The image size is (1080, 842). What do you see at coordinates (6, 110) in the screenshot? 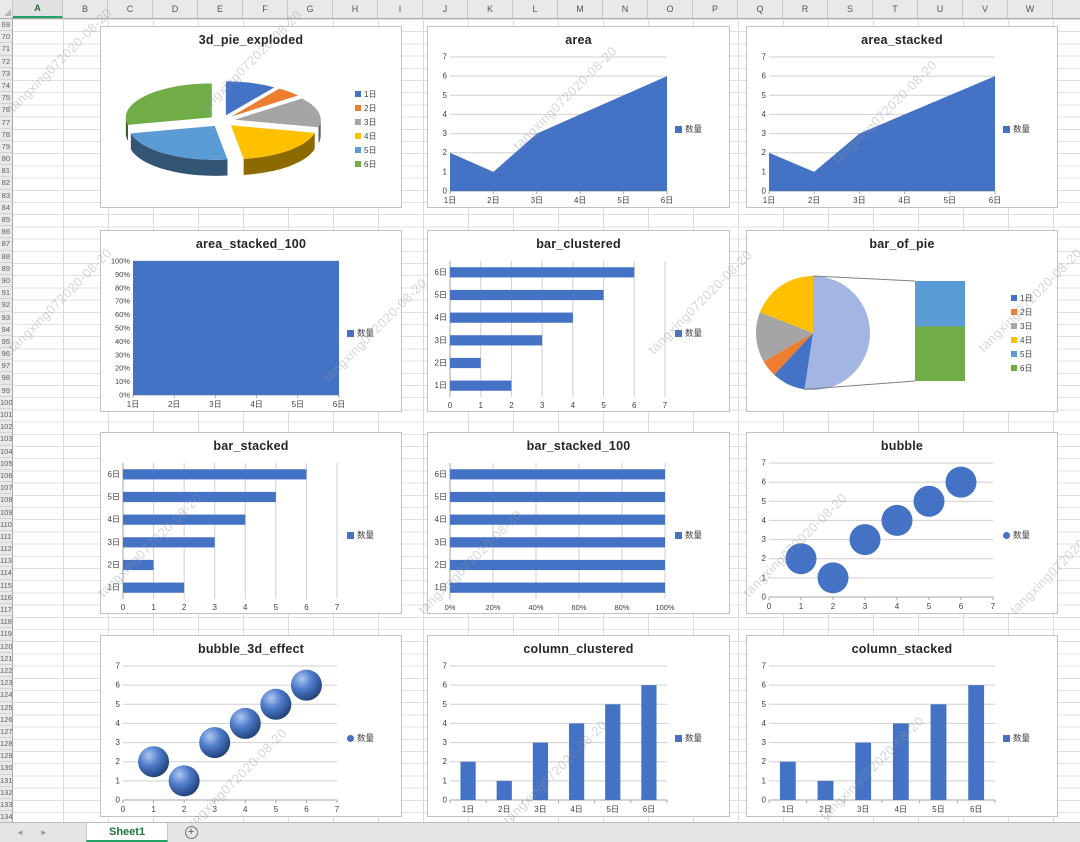
I see `row-header-76: 76` at bounding box center [6, 110].